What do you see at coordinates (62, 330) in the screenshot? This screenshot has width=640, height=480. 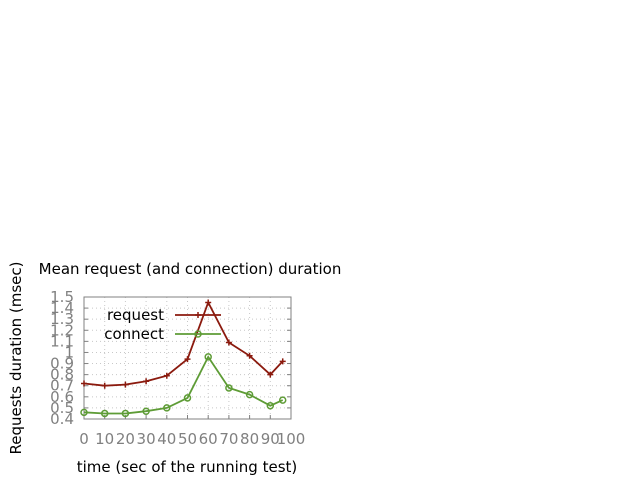 I see `y-tick-label: 1.2` at bounding box center [62, 330].